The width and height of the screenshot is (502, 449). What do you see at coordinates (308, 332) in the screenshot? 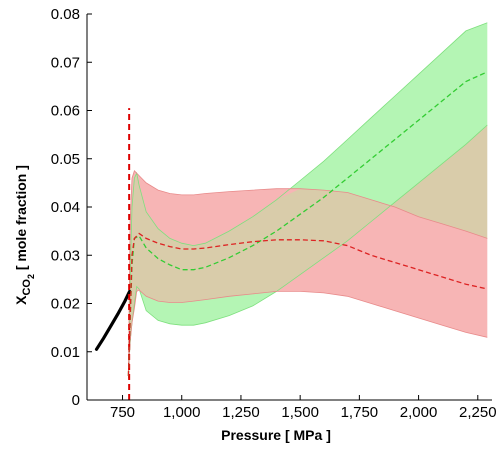
I see `band-2-lower-edge` at bounding box center [308, 332].